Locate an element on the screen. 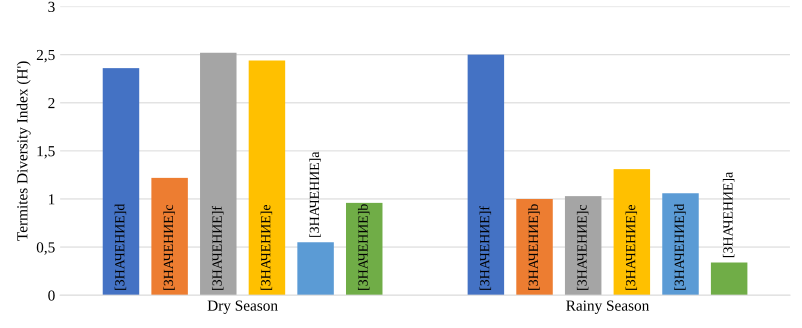 This screenshot has width=802, height=328. y-tick-label: 3 is located at coordinates (51, 7).